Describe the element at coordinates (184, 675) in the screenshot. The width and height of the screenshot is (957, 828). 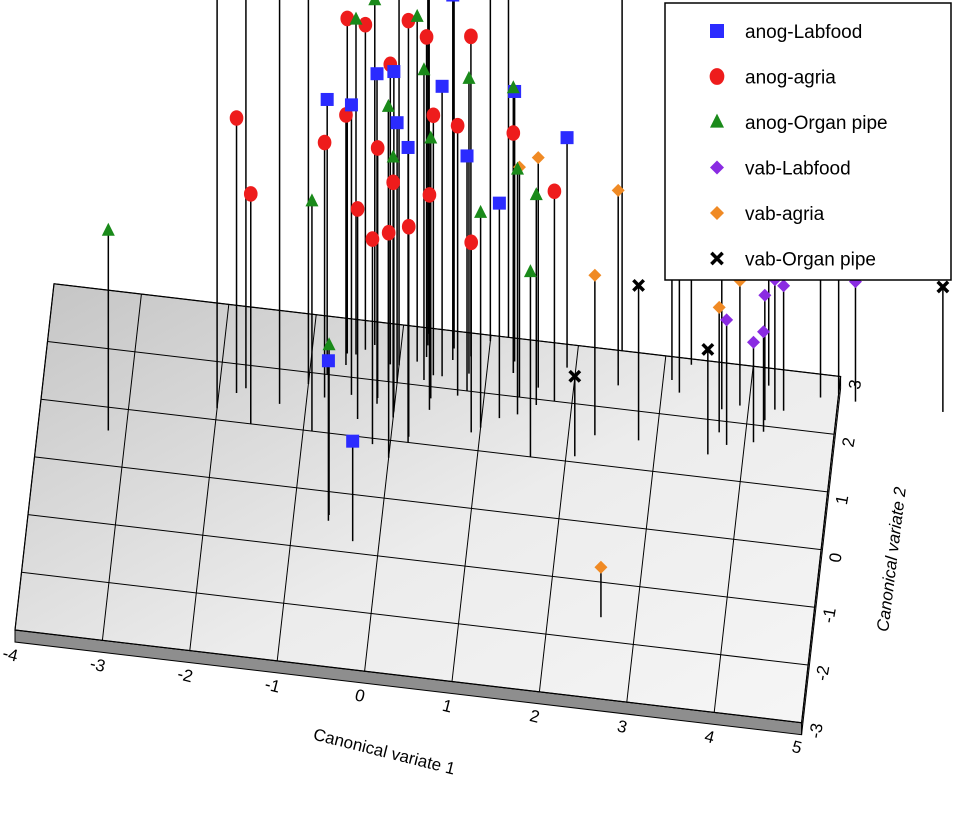
I see `x-tick-label: -2` at that location.